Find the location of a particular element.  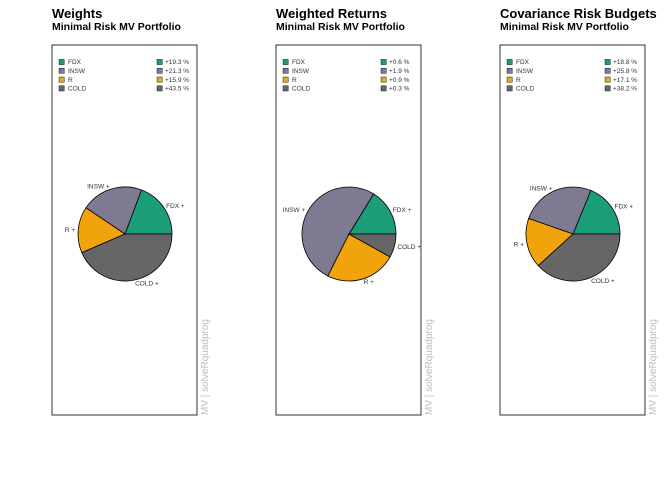

legend-value-label: +18.8 % is located at coordinates (625, 62).